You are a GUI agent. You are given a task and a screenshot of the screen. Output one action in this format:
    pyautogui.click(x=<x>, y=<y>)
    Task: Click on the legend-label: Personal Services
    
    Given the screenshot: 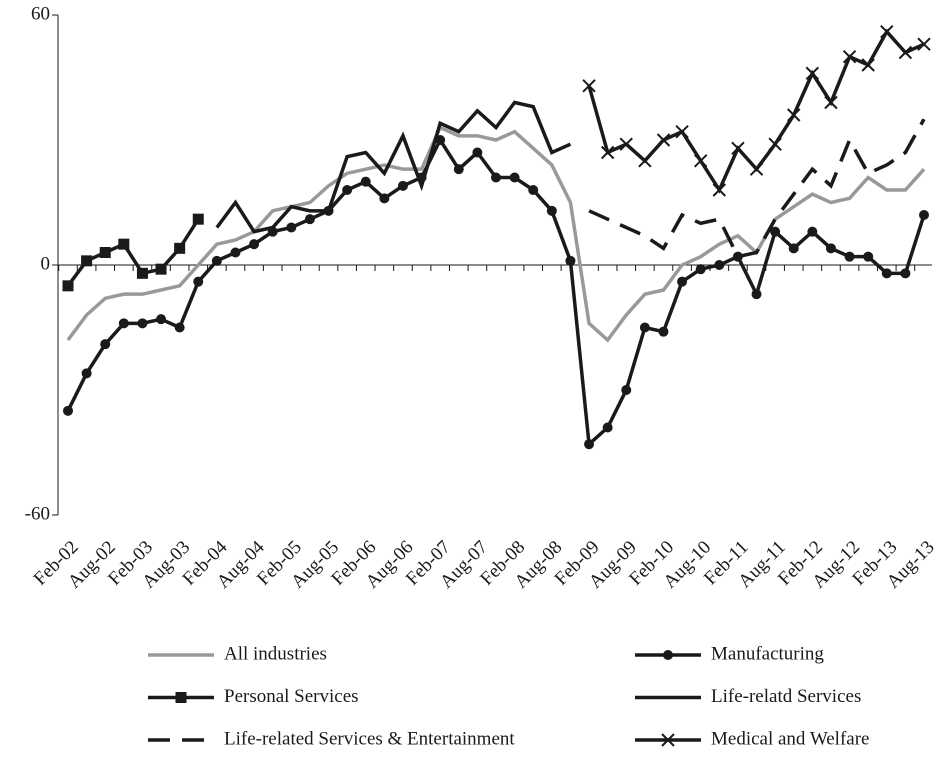 What is the action you would take?
    pyautogui.click(x=291, y=696)
    